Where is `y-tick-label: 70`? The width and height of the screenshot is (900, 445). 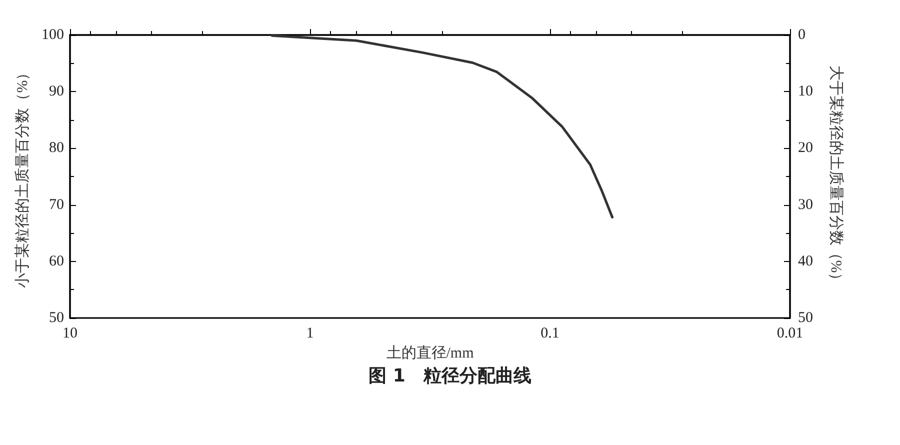 y-tick-label: 70 is located at coordinates (56, 204).